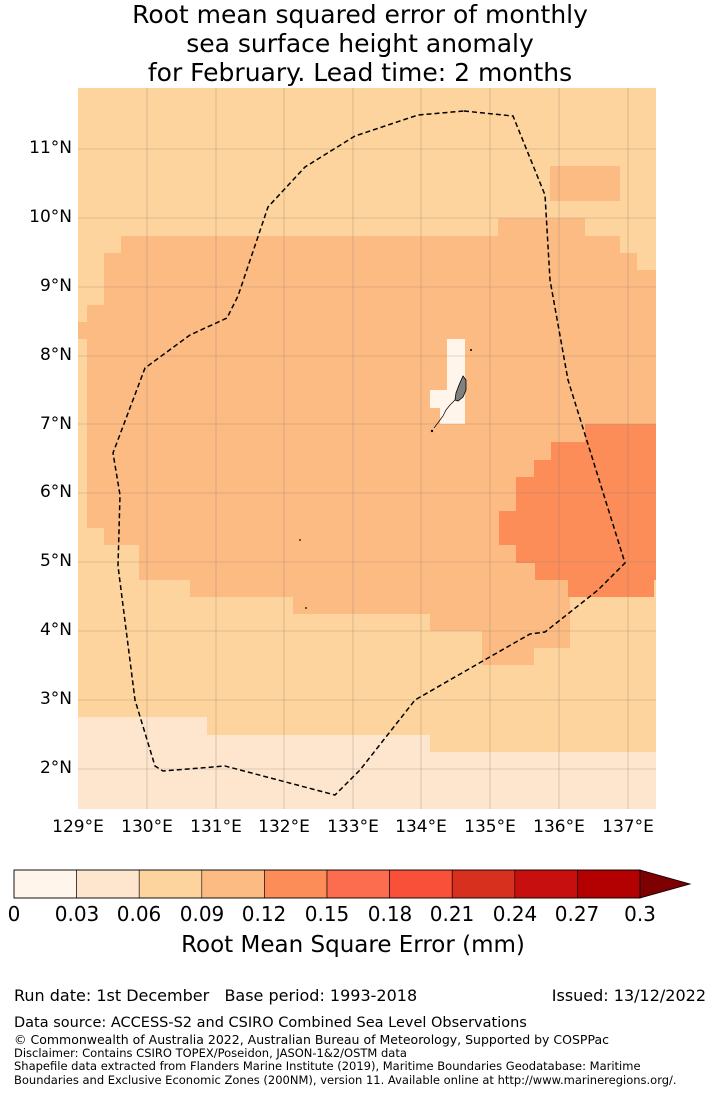 The image size is (720, 1095). What do you see at coordinates (577, 510) in the screenshot?
I see `rmse-region-high` at bounding box center [577, 510].